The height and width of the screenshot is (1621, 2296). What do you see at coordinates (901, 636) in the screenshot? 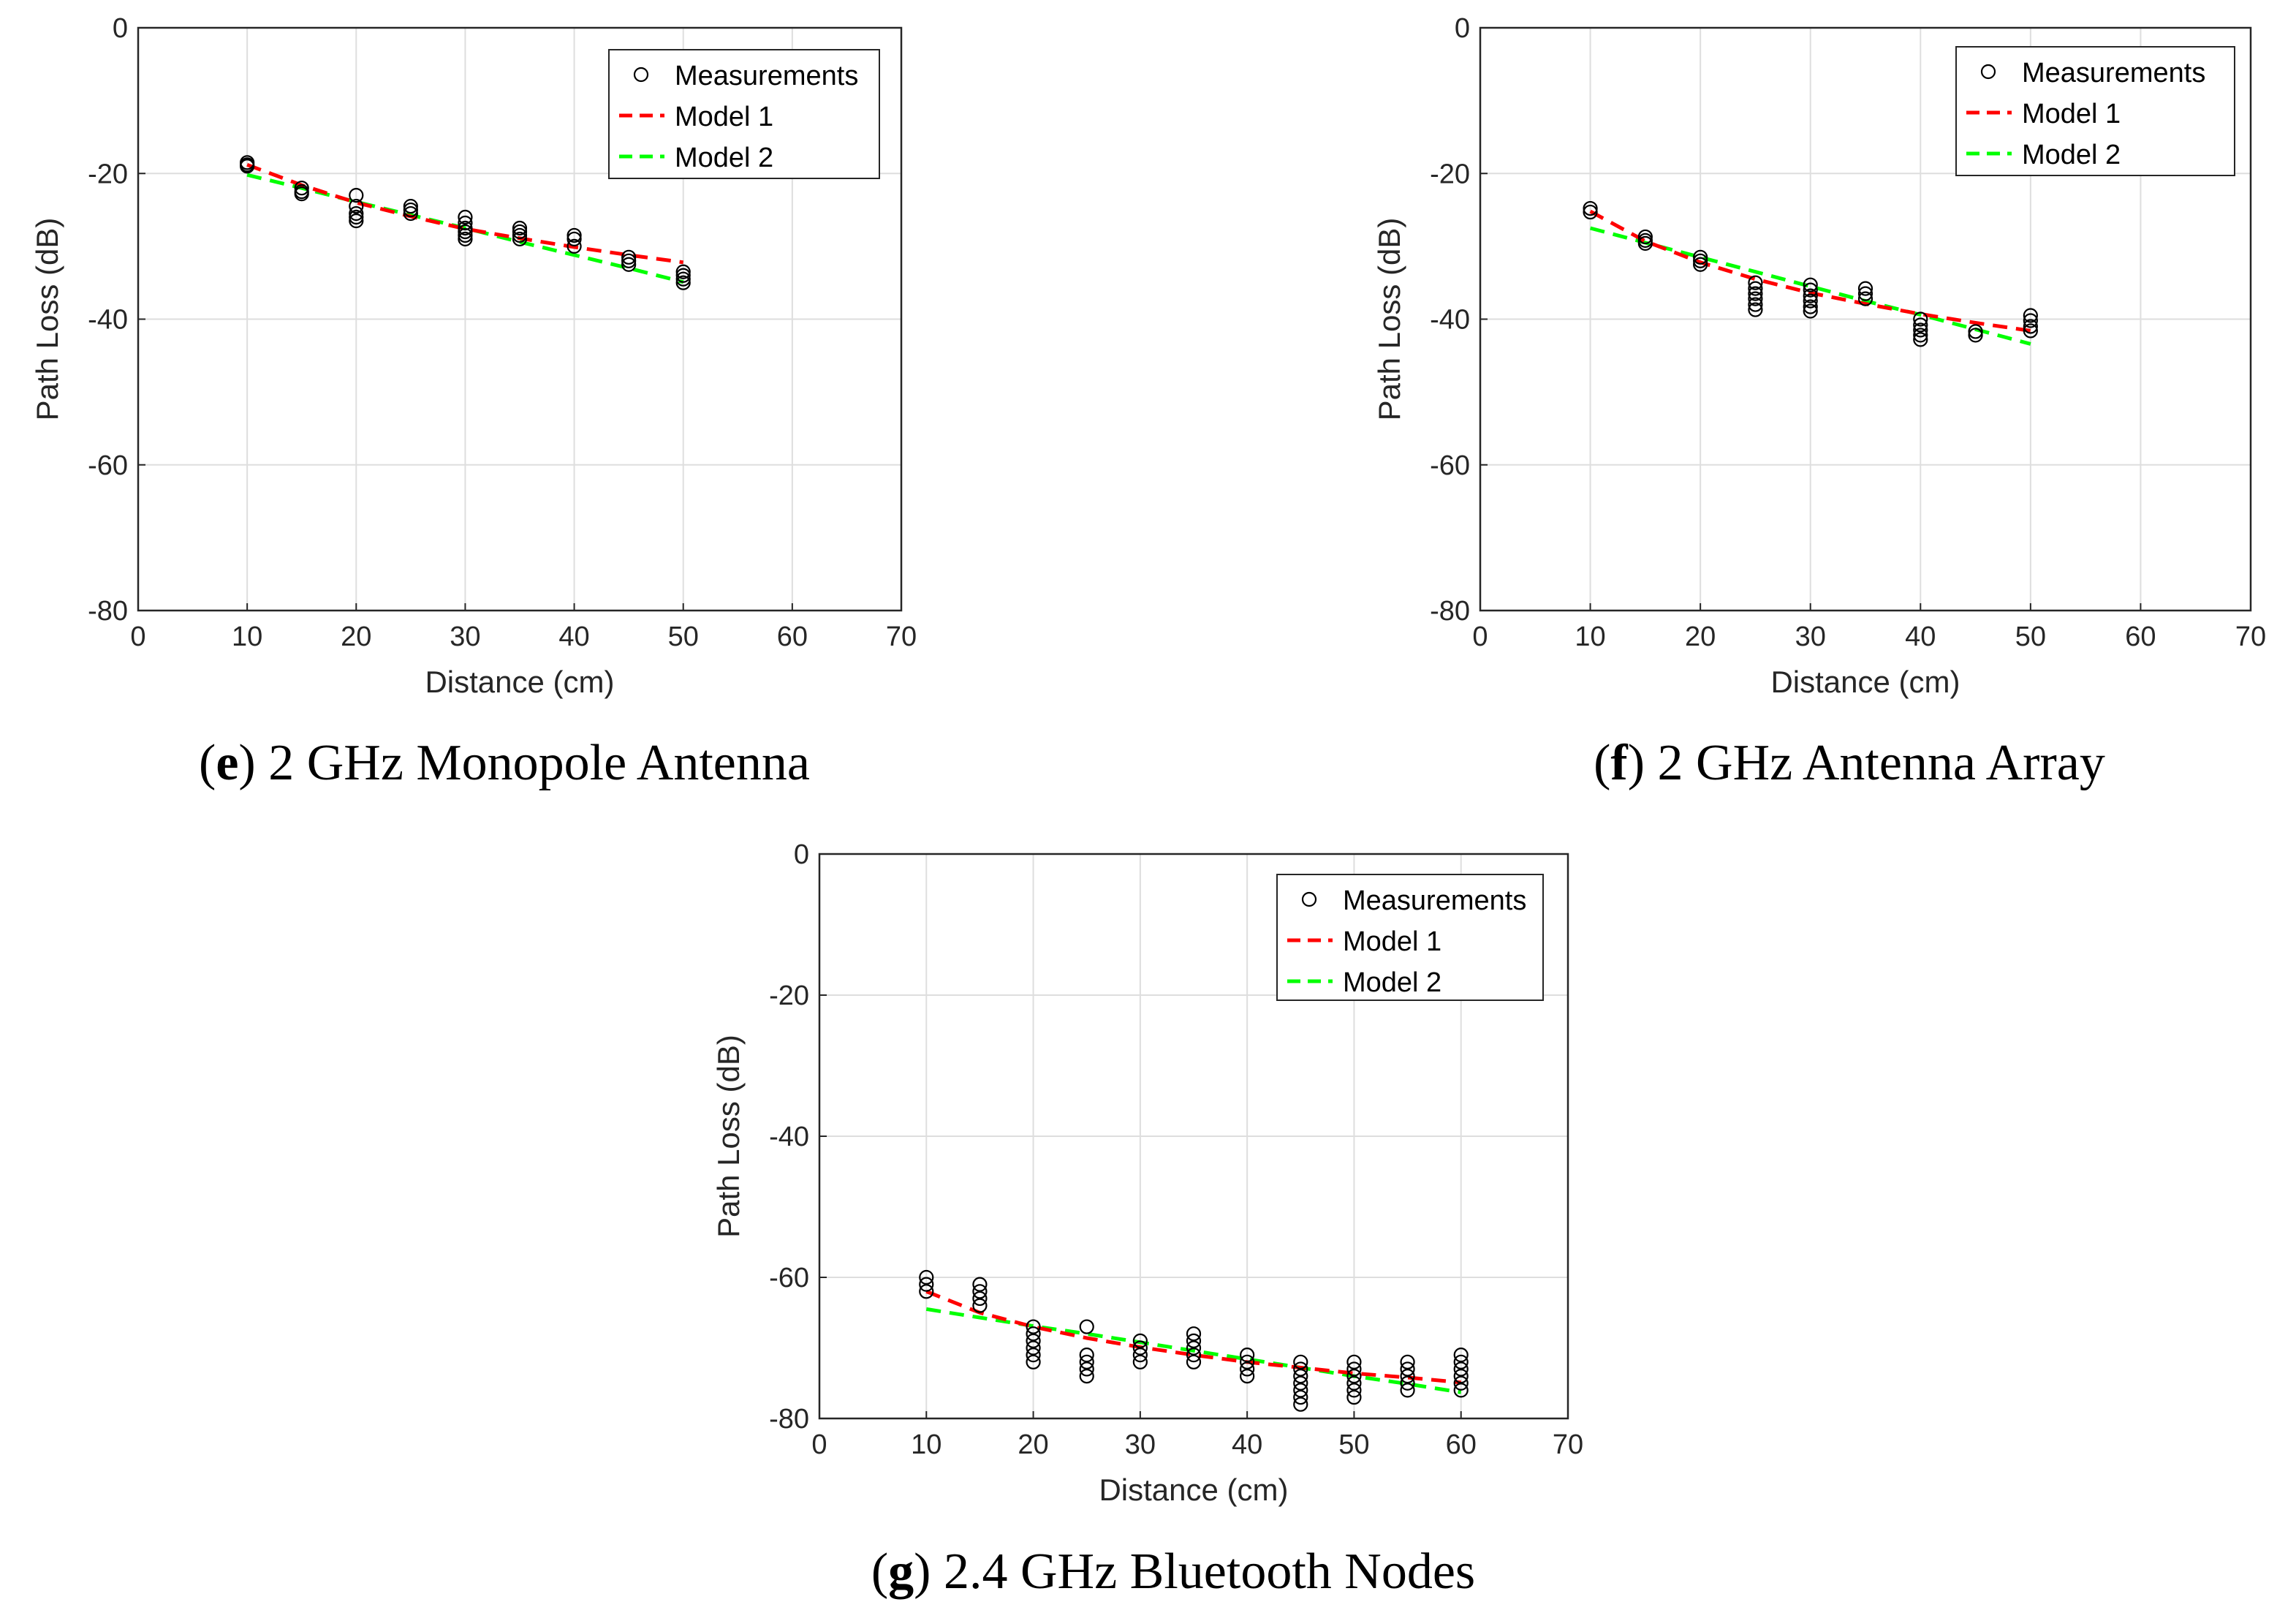
I see `x-tick-label: 70` at bounding box center [901, 636].